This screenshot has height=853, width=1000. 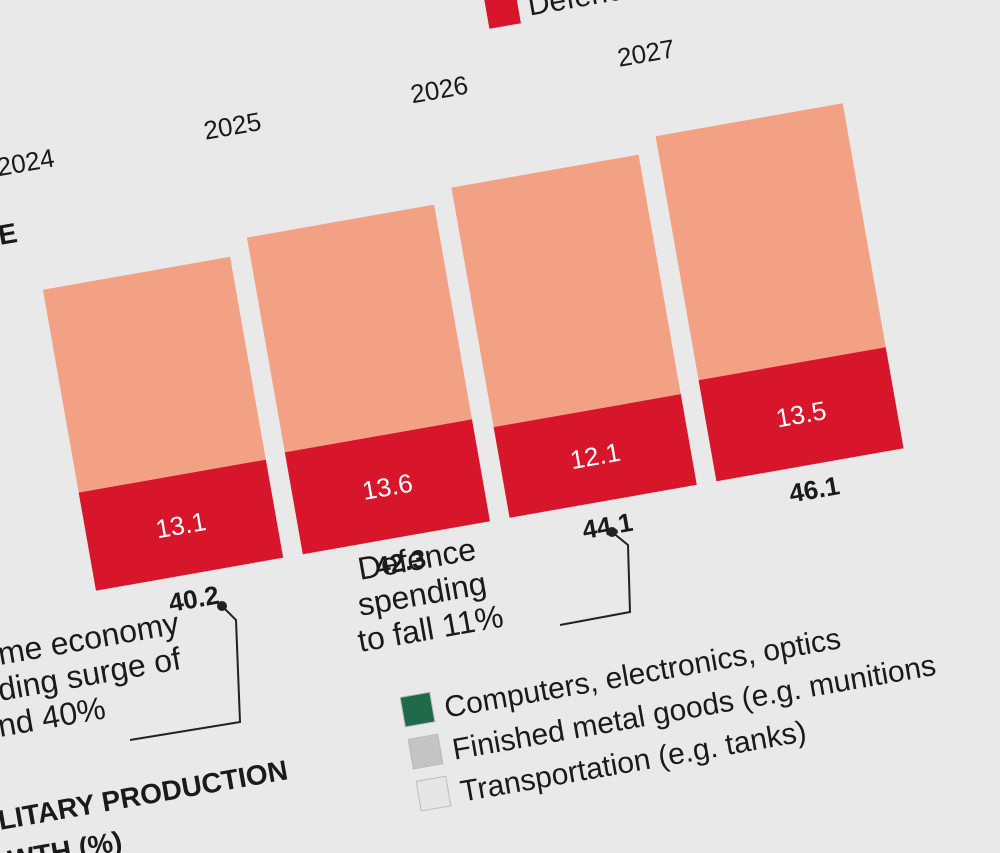 I want to click on section-title: E, so click(x=9, y=234).